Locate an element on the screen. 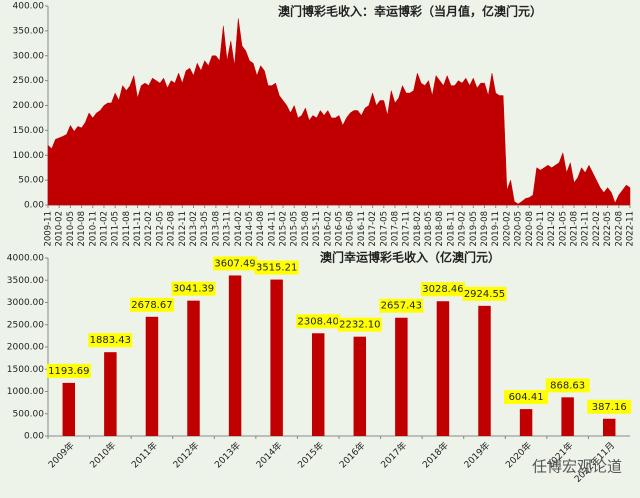 The image size is (640, 498). x-tick-label: 2022-05 is located at coordinates (608, 229).